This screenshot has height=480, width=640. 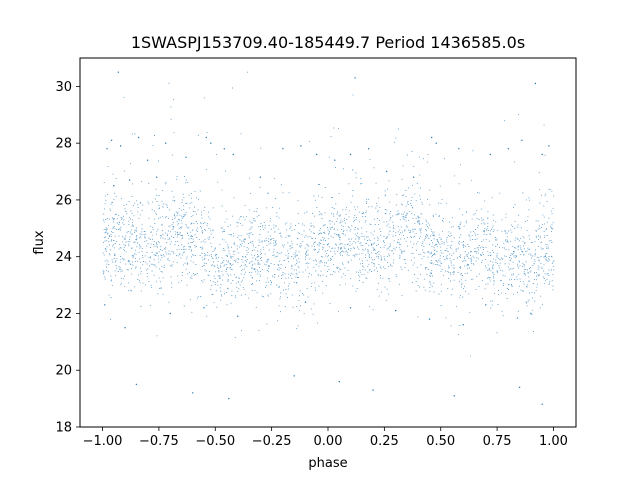 I want to click on x-tick-label: 0.50, so click(x=440, y=441).